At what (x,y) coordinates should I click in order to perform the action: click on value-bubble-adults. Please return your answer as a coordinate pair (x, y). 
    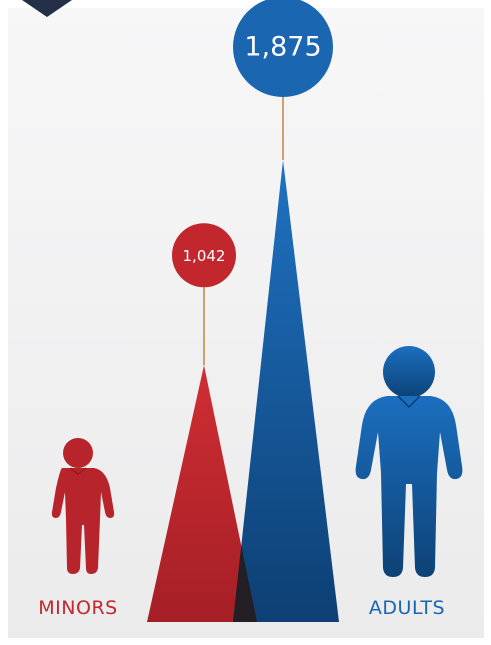
    Looking at the image, I should click on (283, 48).